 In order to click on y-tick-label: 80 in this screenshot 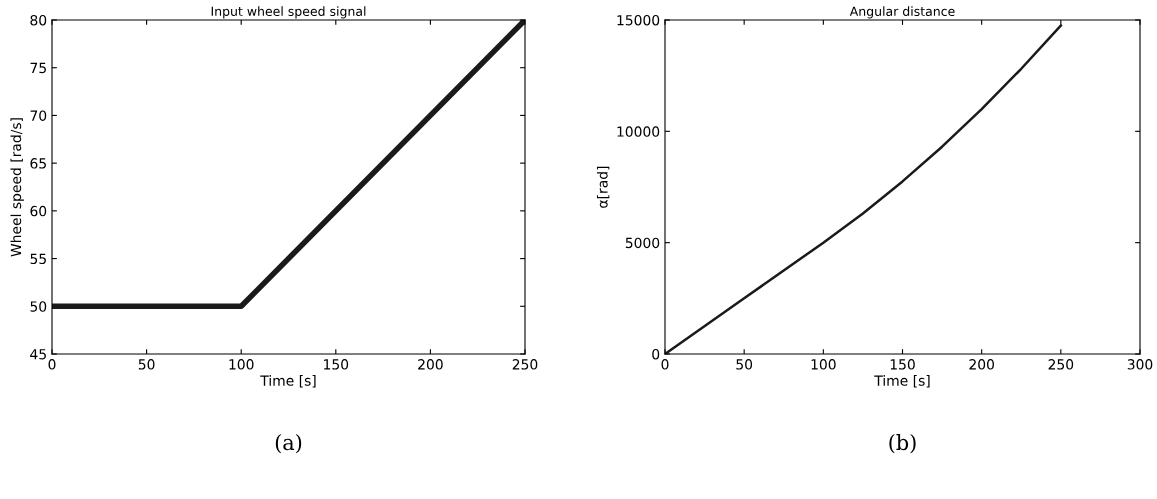, I will do `click(38, 20)`.